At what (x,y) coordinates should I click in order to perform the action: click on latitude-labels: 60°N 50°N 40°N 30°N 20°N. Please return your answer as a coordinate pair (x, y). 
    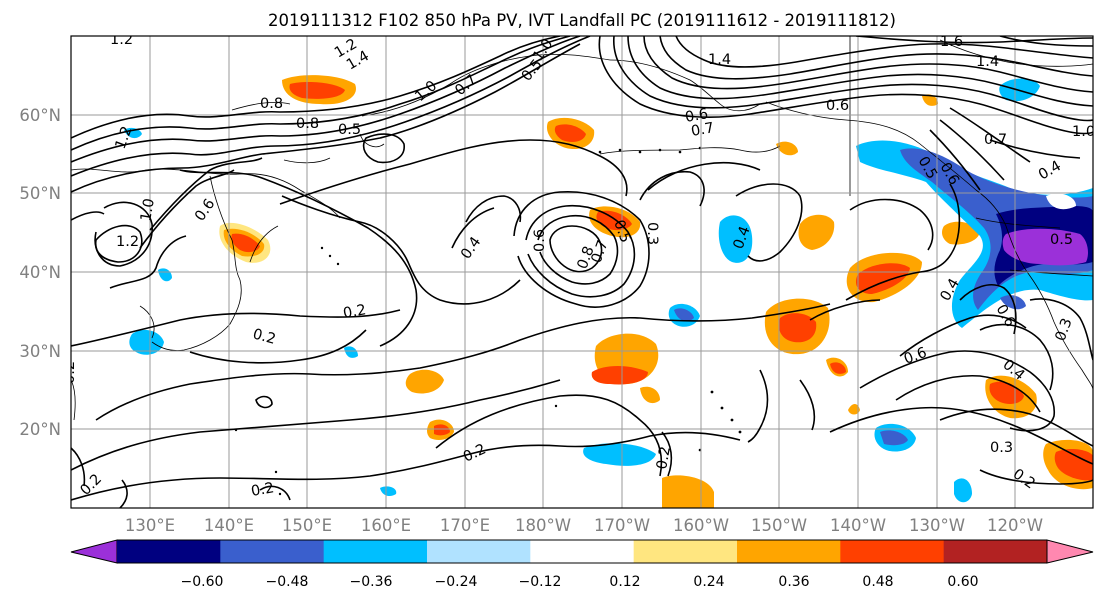
    Looking at the image, I should click on (40, 272).